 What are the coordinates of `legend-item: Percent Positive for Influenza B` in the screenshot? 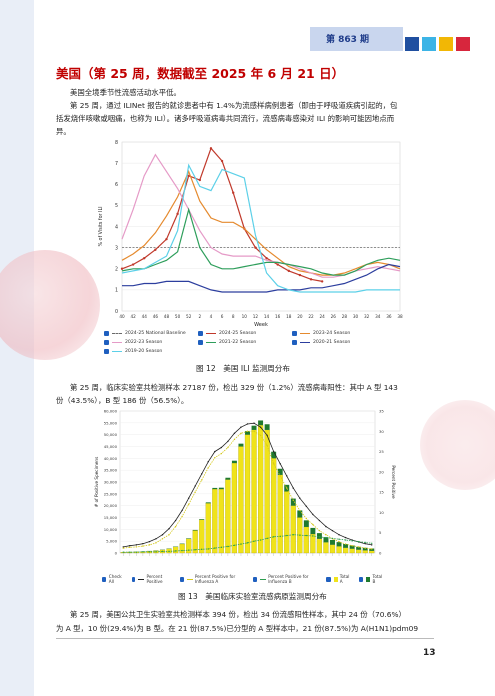 It's located at (285, 579).